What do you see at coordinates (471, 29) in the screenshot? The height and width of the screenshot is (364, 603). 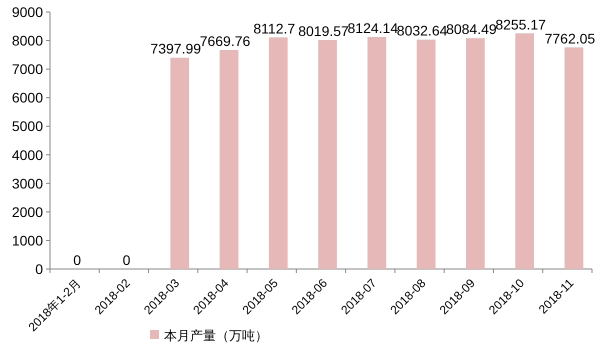 I see `data-label: 8084.49` at bounding box center [471, 29].